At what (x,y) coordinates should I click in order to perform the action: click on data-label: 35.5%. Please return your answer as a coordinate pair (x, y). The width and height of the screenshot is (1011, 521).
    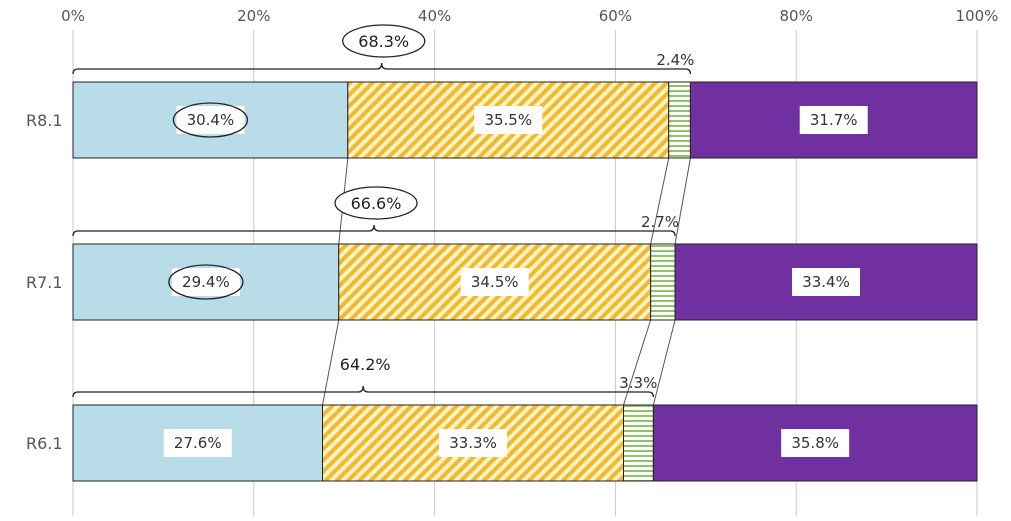
    Looking at the image, I should click on (508, 120).